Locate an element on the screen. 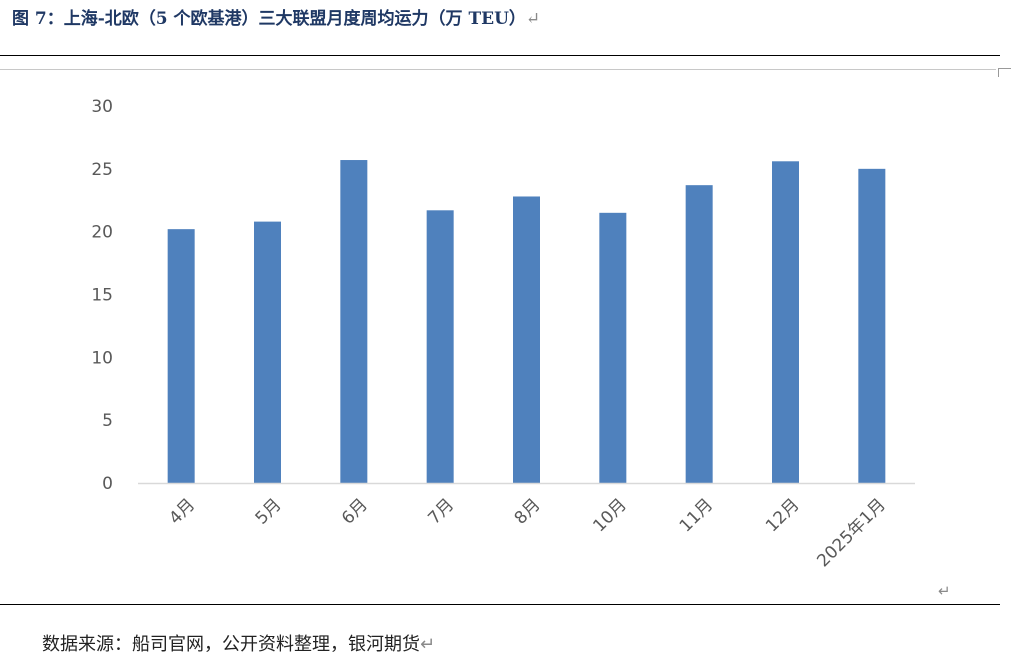 This screenshot has height=660, width=1012. figure-title: 图 7：上海-北欧（5 个欧基港）三大联盟月度周均运力（万 TEU）↵ is located at coordinates (276, 16).